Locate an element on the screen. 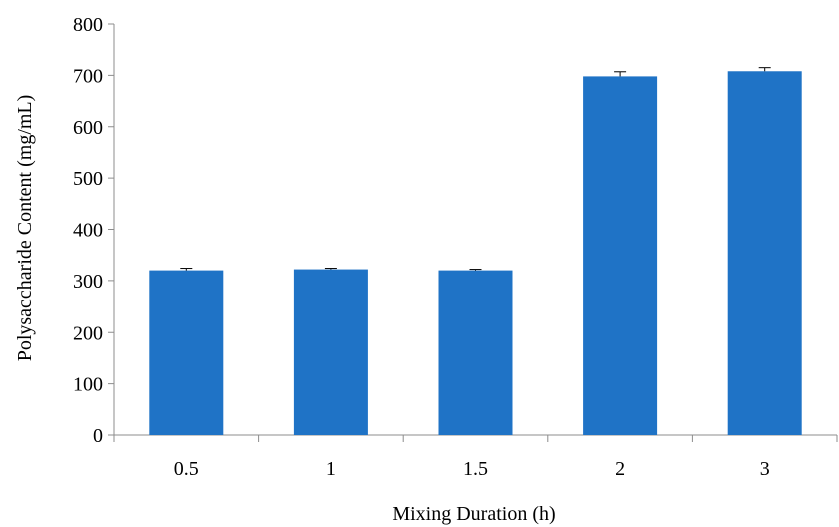  y-tick-label: 700 is located at coordinates (88, 76).